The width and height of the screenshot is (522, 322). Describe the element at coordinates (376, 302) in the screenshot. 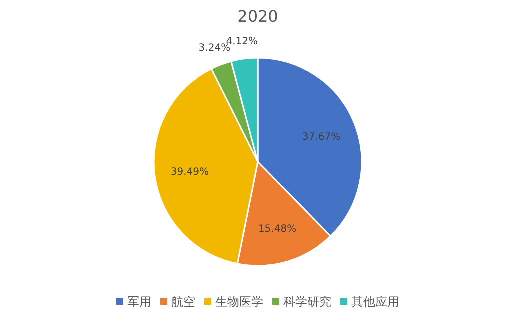

I see `legend-label: 其他应用` at that location.